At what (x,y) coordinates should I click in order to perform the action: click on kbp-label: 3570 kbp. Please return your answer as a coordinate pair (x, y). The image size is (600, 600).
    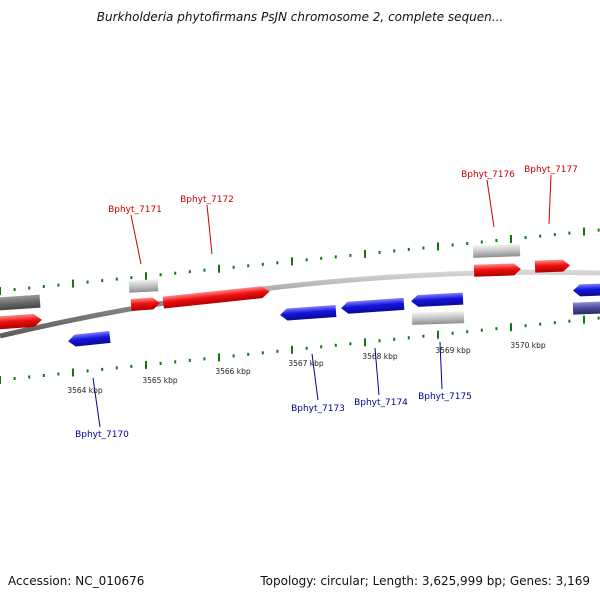
    Looking at the image, I should click on (528, 345).